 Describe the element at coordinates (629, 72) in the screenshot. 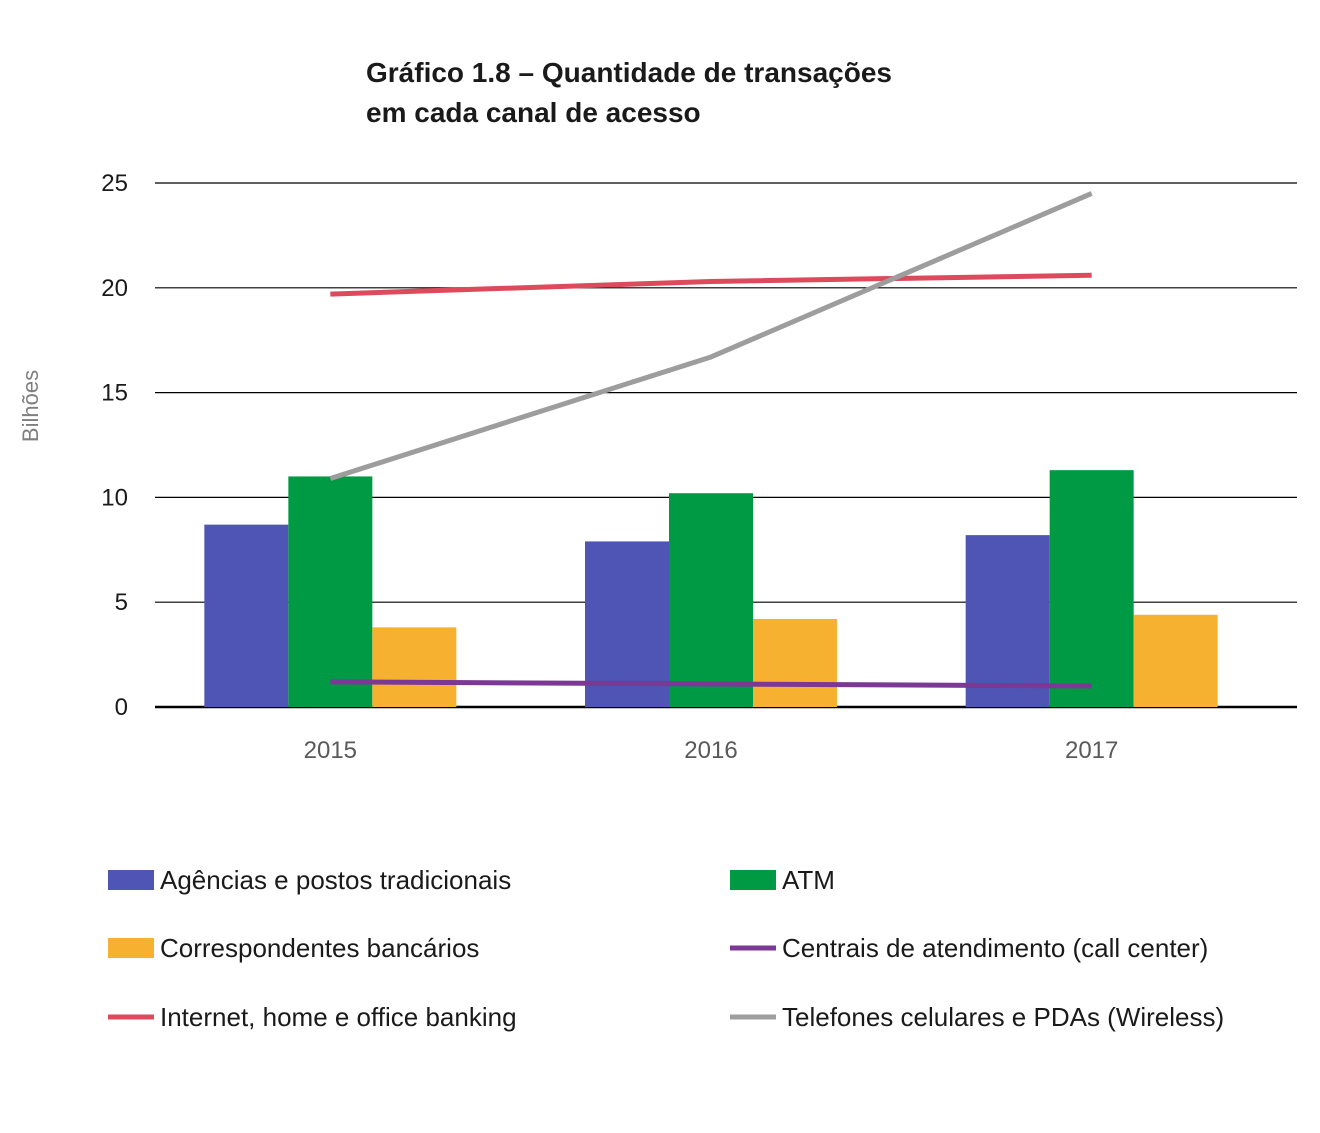

I see `chart-title-line-1: Gráfico 1.8 – Quantidade de transações` at that location.